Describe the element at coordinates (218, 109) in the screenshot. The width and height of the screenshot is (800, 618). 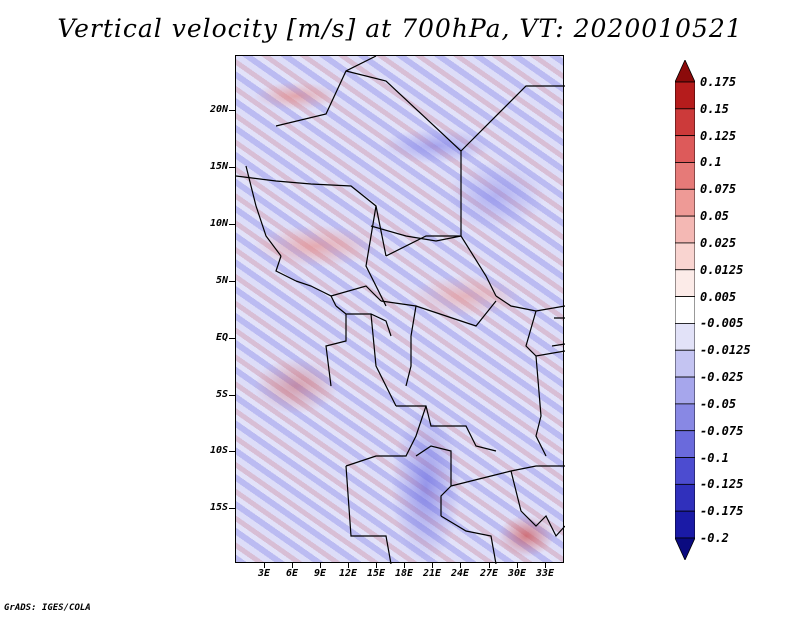
I see `lat-label-20n: 20N` at that location.